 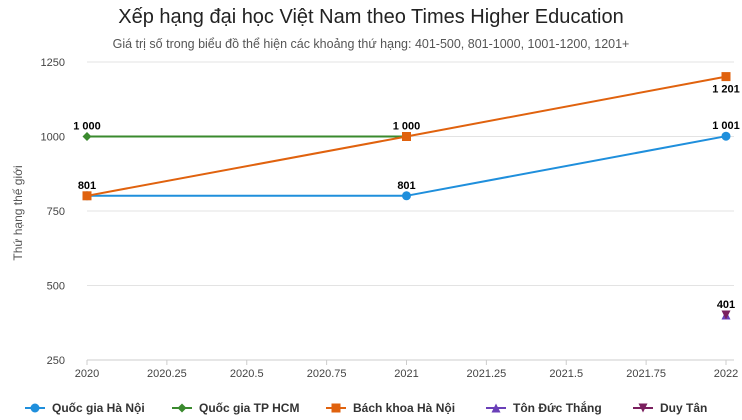 What do you see at coordinates (87, 374) in the screenshot?
I see `x-tick-label: 2020` at bounding box center [87, 374].